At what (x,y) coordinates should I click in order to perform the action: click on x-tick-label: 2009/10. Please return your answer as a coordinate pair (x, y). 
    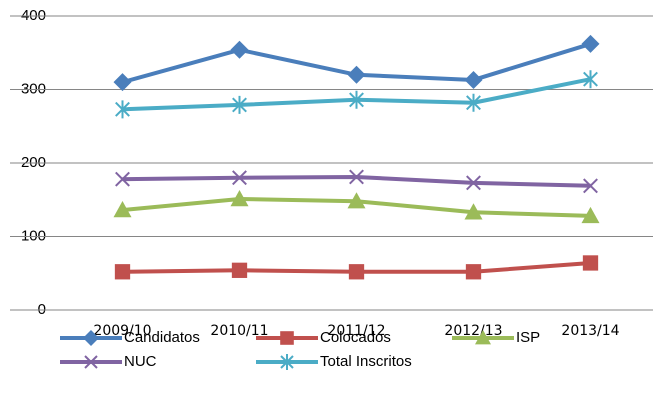
    Looking at the image, I should click on (122, 331).